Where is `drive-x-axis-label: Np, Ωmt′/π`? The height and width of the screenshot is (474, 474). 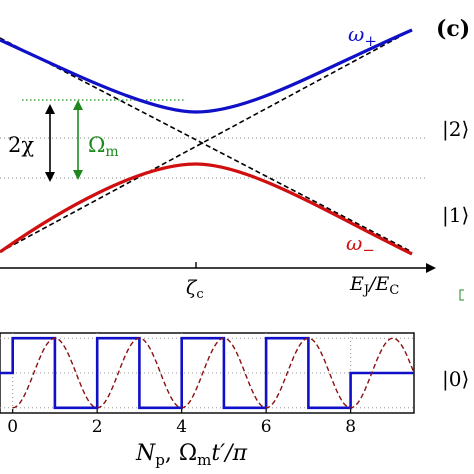 drive-x-axis-label: Np, Ωmt′/π is located at coordinates (191, 455).